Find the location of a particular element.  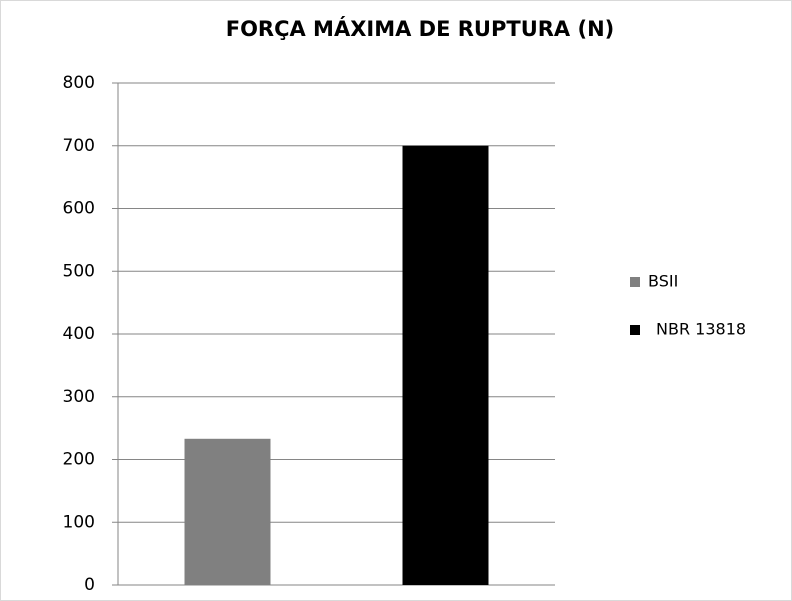

y-tick-label: 600 is located at coordinates (79, 209).